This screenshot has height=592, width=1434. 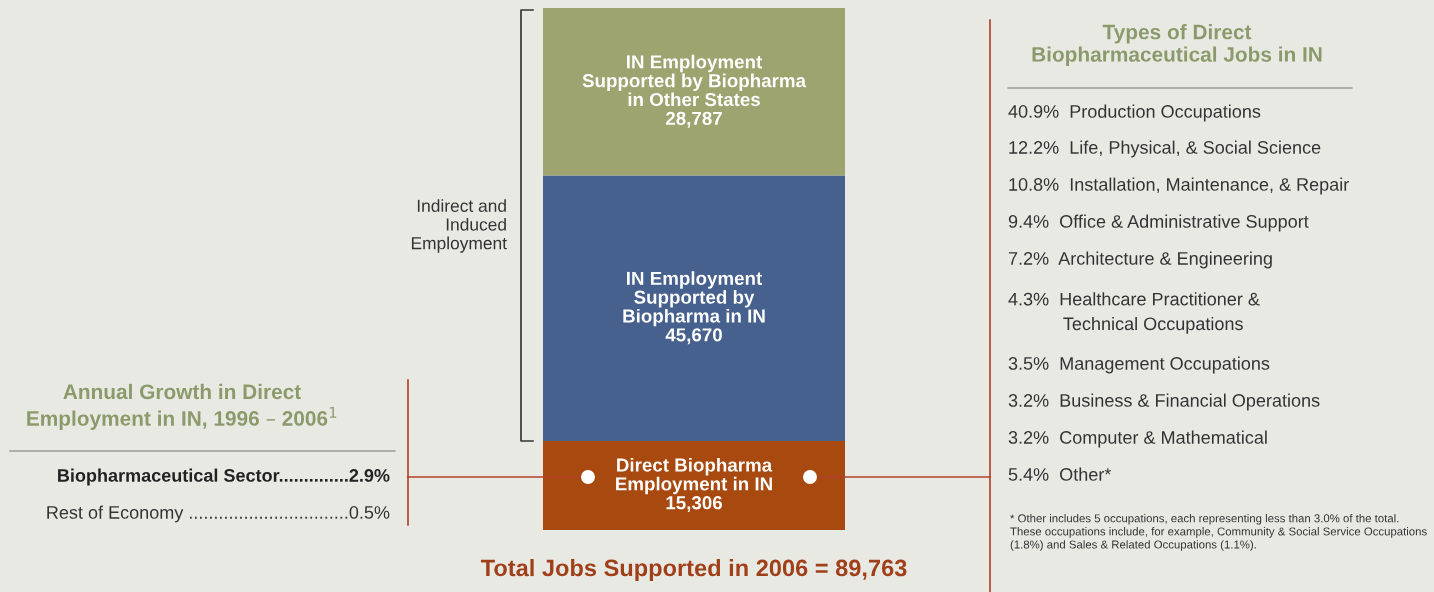 I want to click on text: 7.2% Architecture & Engineering, so click(x=1140, y=260).